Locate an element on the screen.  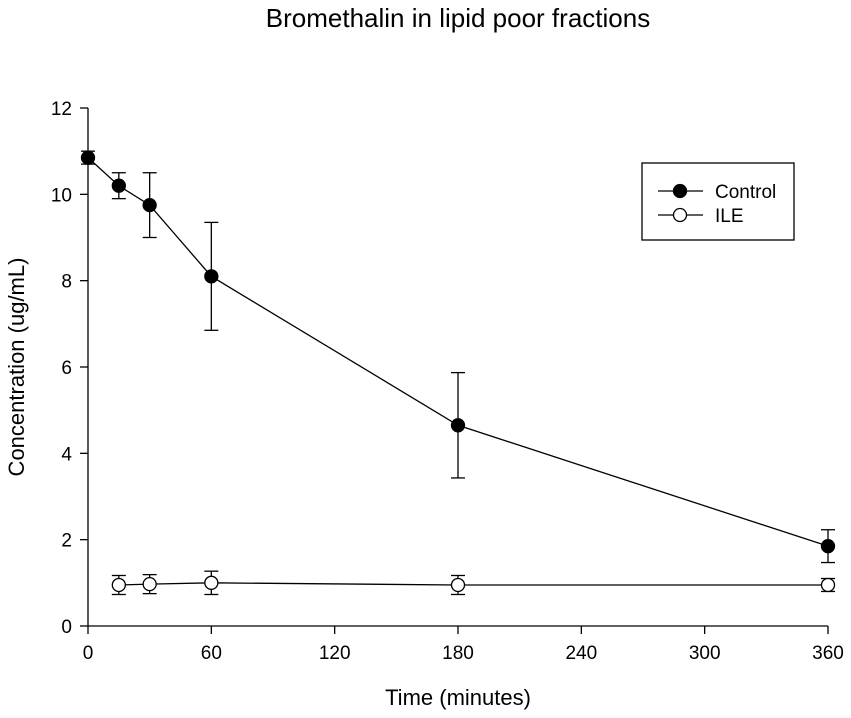
y-tick-label: 4 is located at coordinates (66, 454).